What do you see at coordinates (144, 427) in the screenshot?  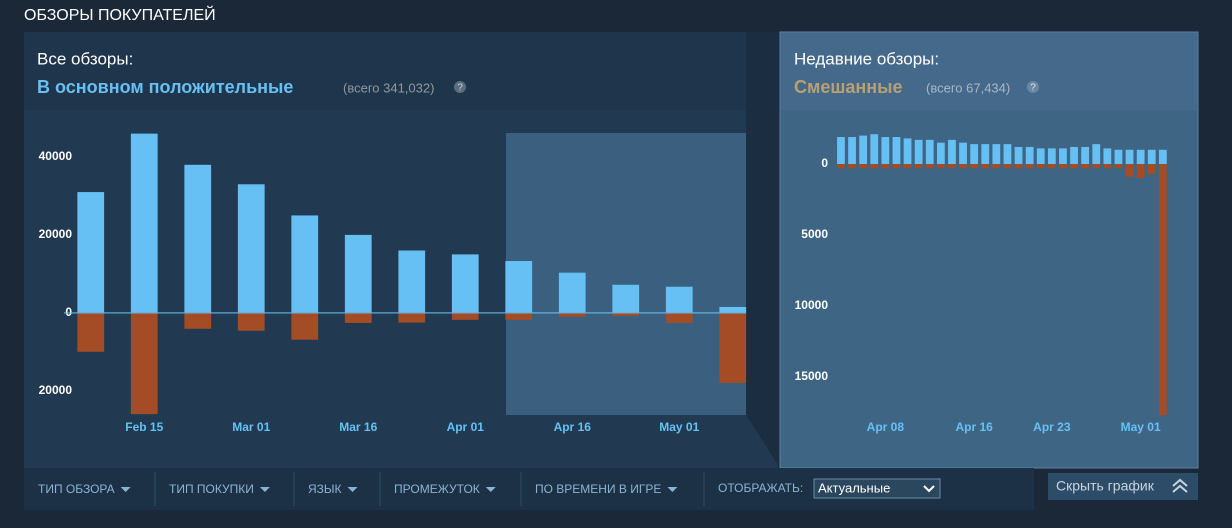 I see `x-tick-label: Feb 15` at bounding box center [144, 427].